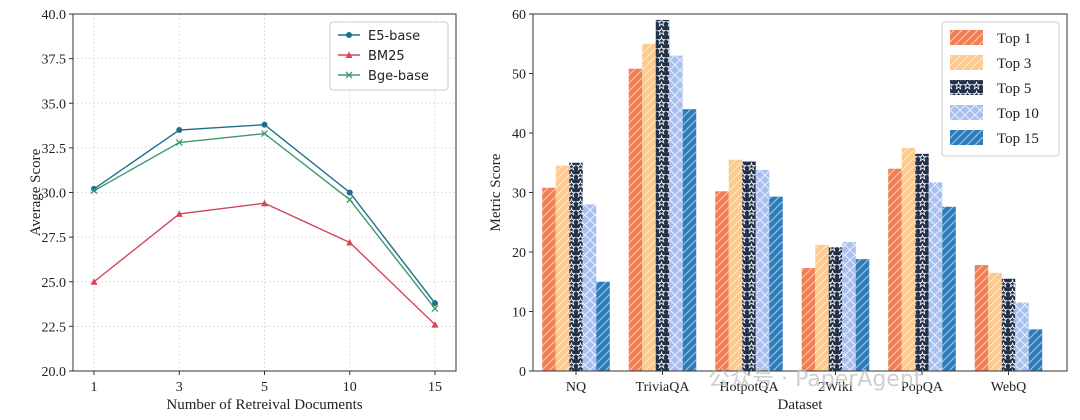  What do you see at coordinates (54, 15) in the screenshot?
I see `line-chart-y-tick-label: 40.0` at bounding box center [54, 15].